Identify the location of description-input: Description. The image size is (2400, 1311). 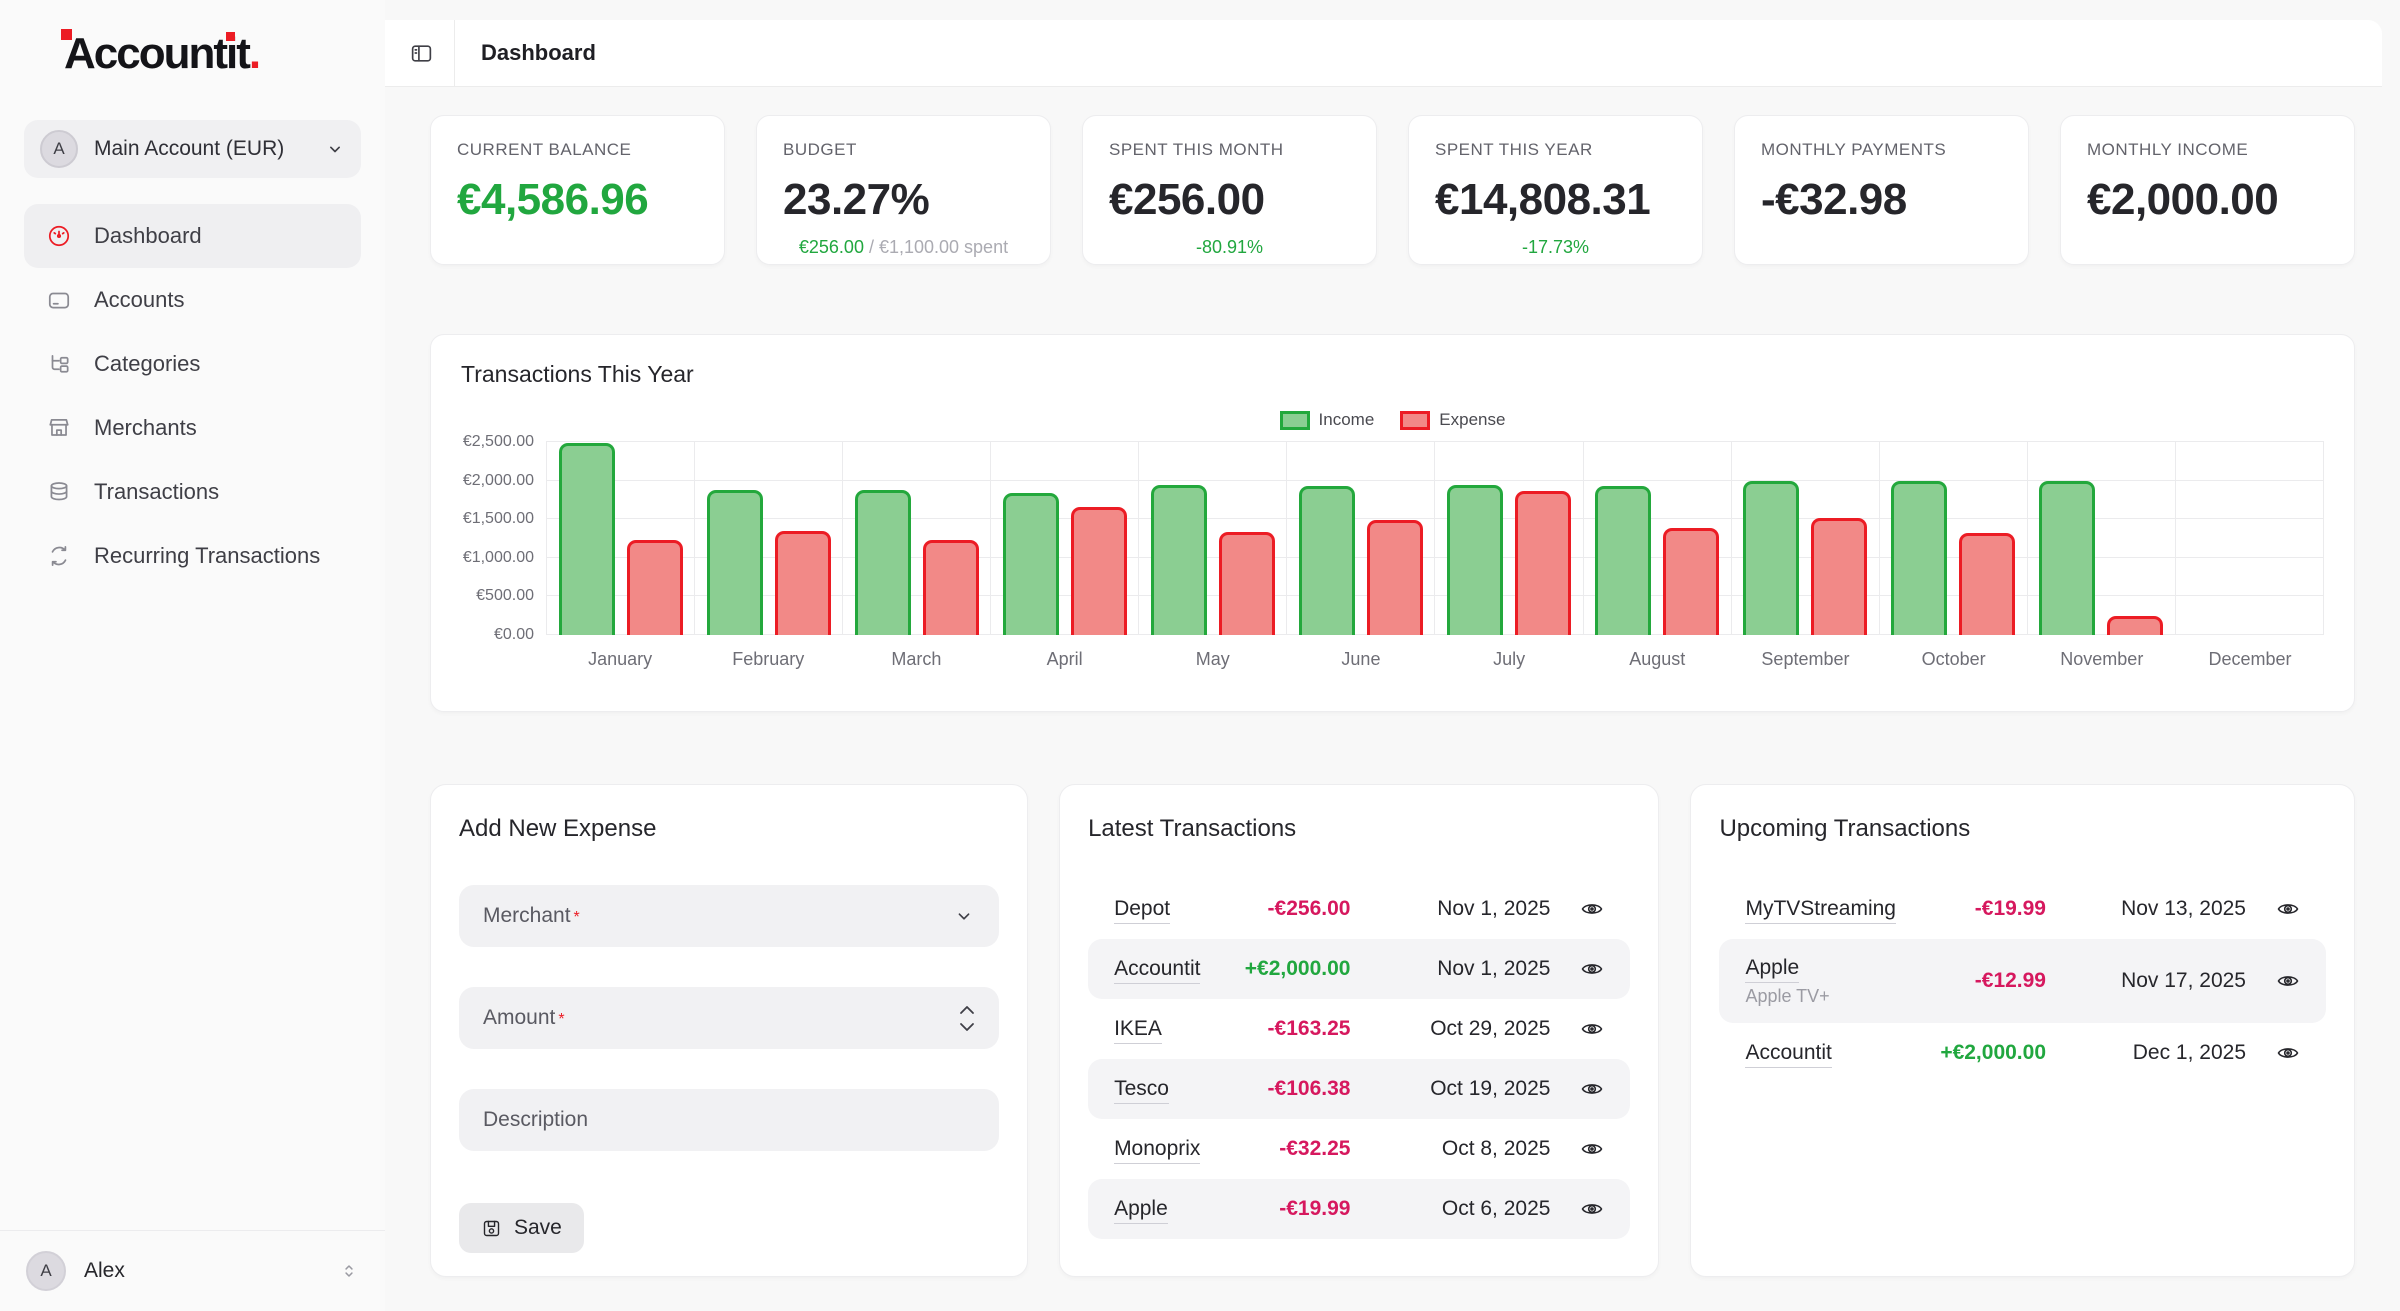
(729, 1120).